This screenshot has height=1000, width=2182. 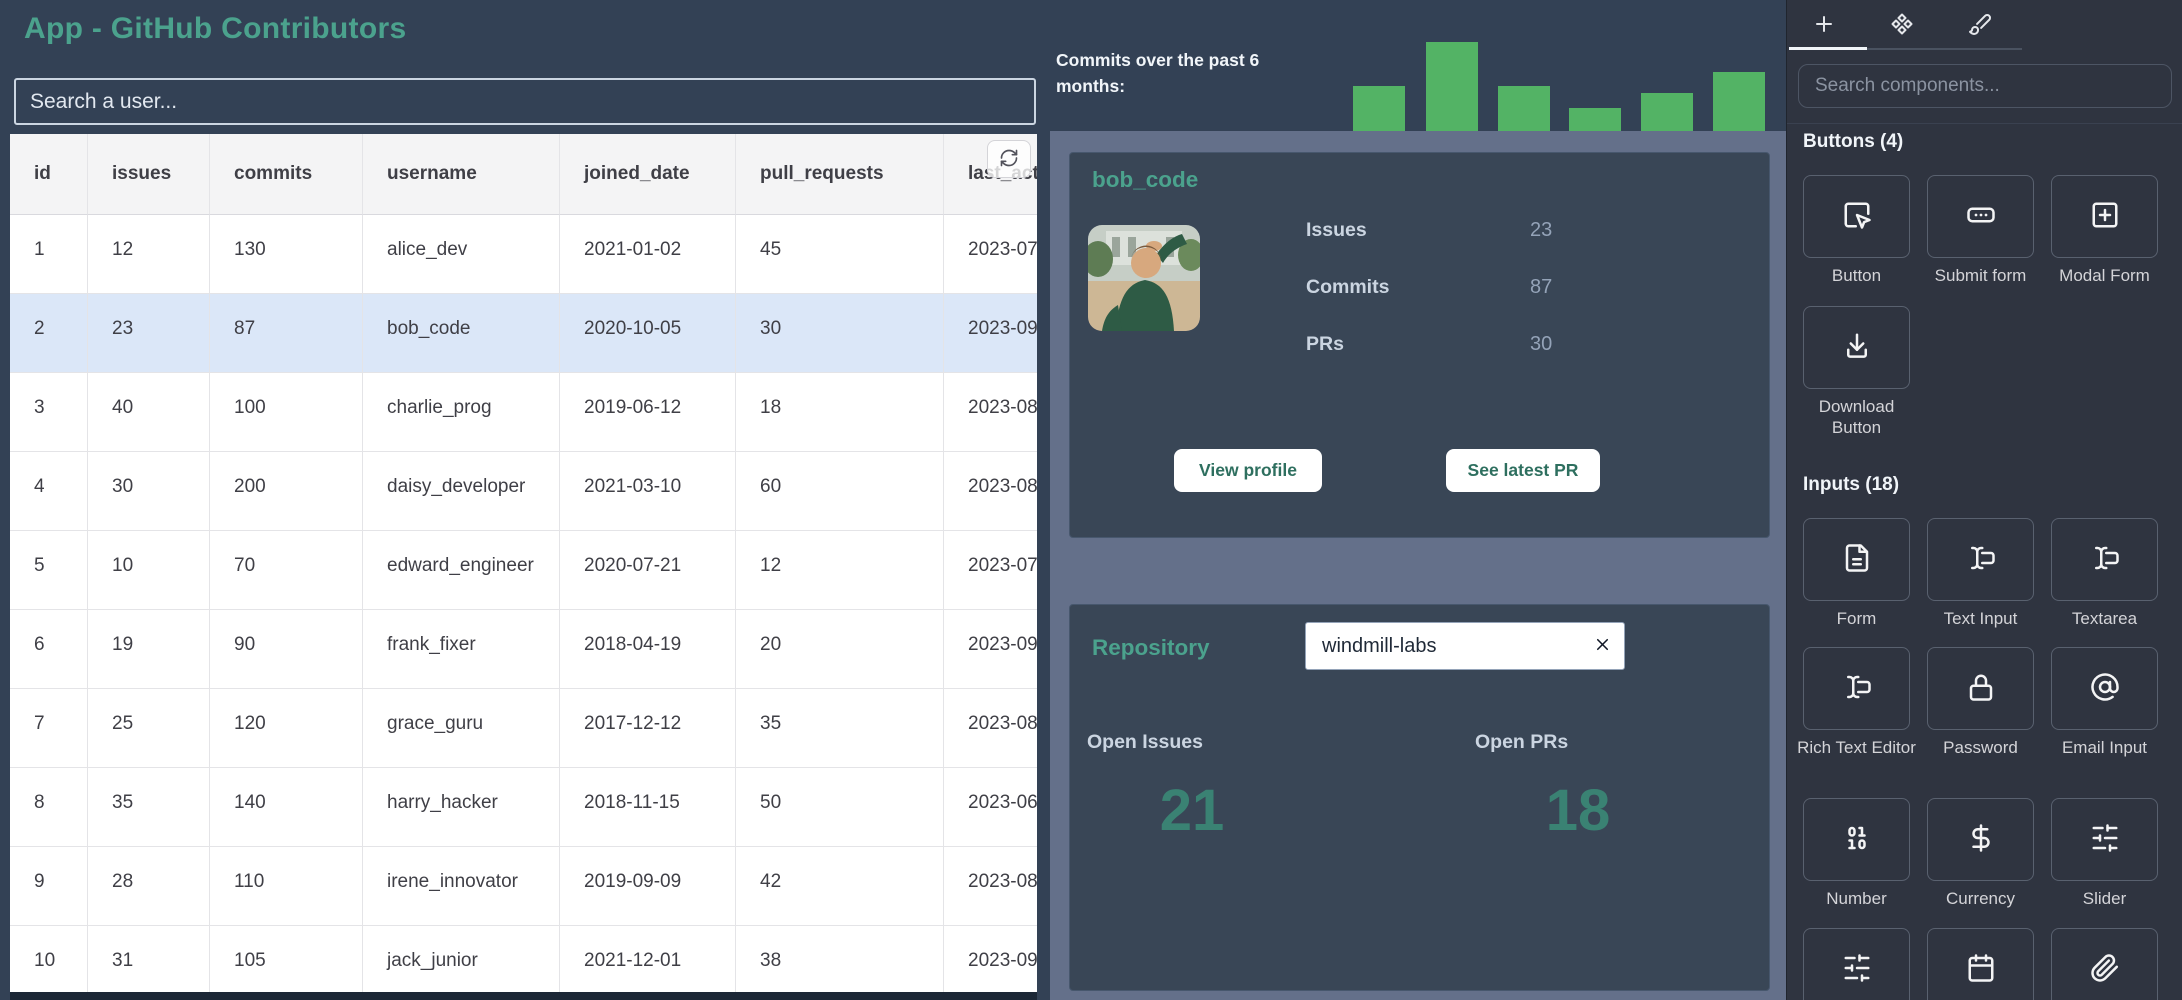 I want to click on refresh-button, so click(x=1009, y=159).